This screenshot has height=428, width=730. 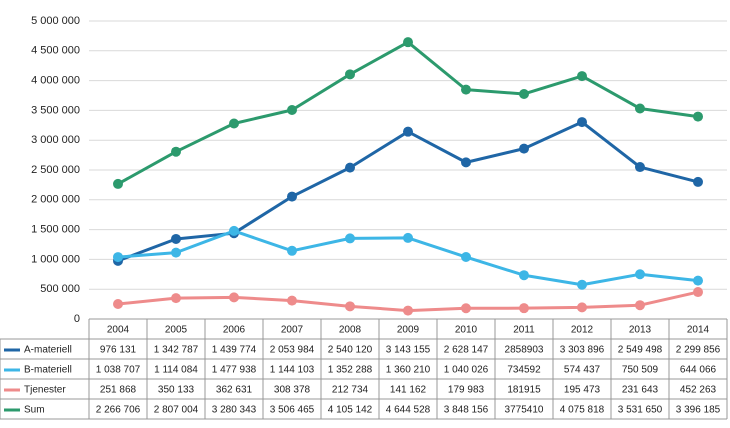 What do you see at coordinates (466, 350) in the screenshot?
I see `table-value: 2 628 147` at bounding box center [466, 350].